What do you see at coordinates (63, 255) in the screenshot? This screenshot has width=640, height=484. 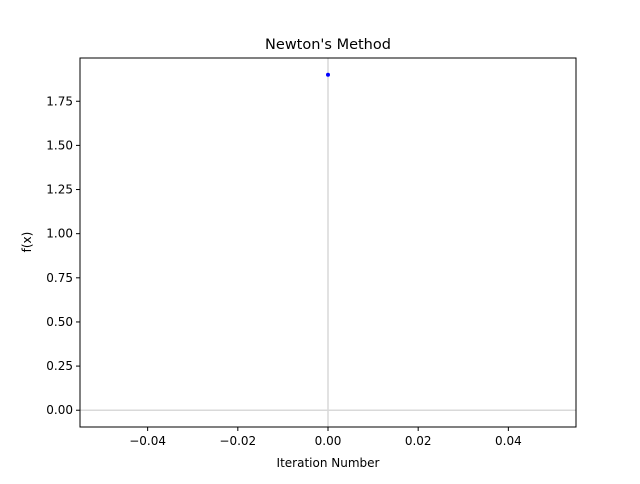 I see `y-axis-ticks: 0.00 0.25 0.50 0.75 1.00 1.25 1.50 1.75` at bounding box center [63, 255].